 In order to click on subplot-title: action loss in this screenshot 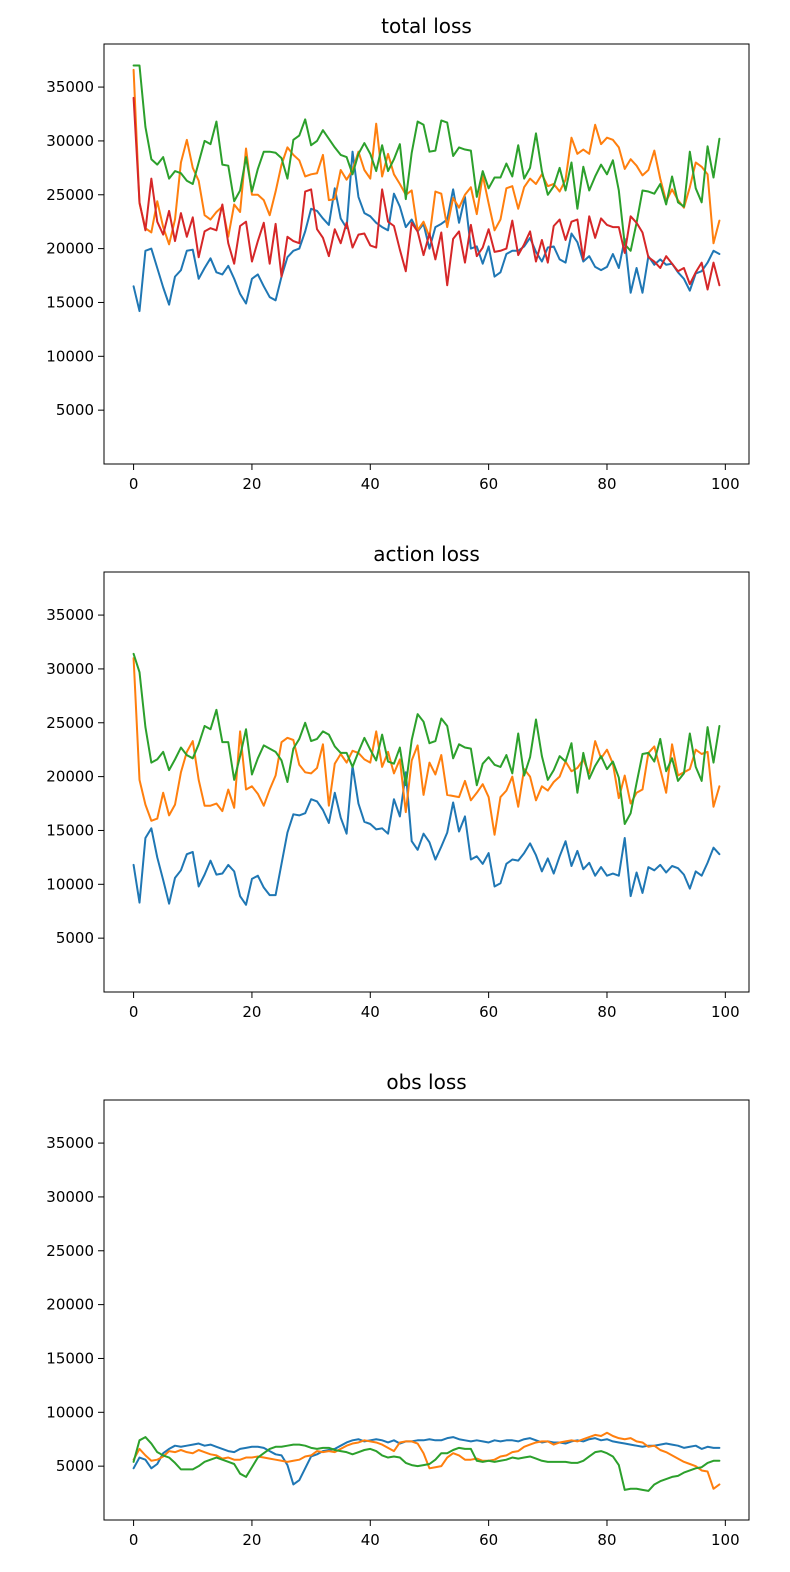, I will do `click(426, 554)`.